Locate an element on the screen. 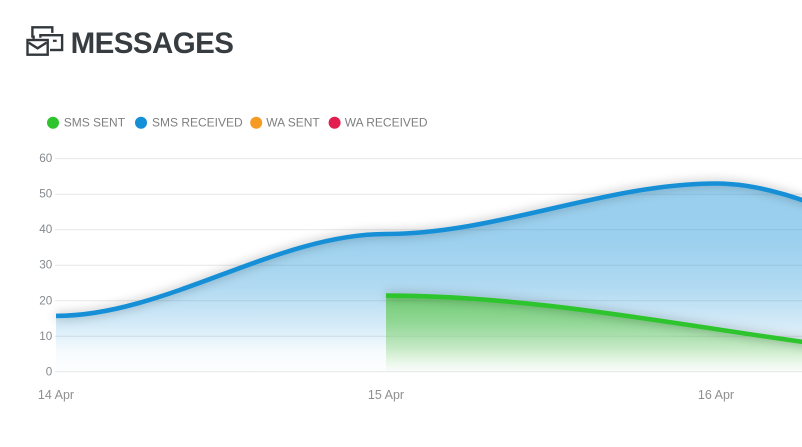  svg-text: SMS RECEIVED is located at coordinates (197, 122).